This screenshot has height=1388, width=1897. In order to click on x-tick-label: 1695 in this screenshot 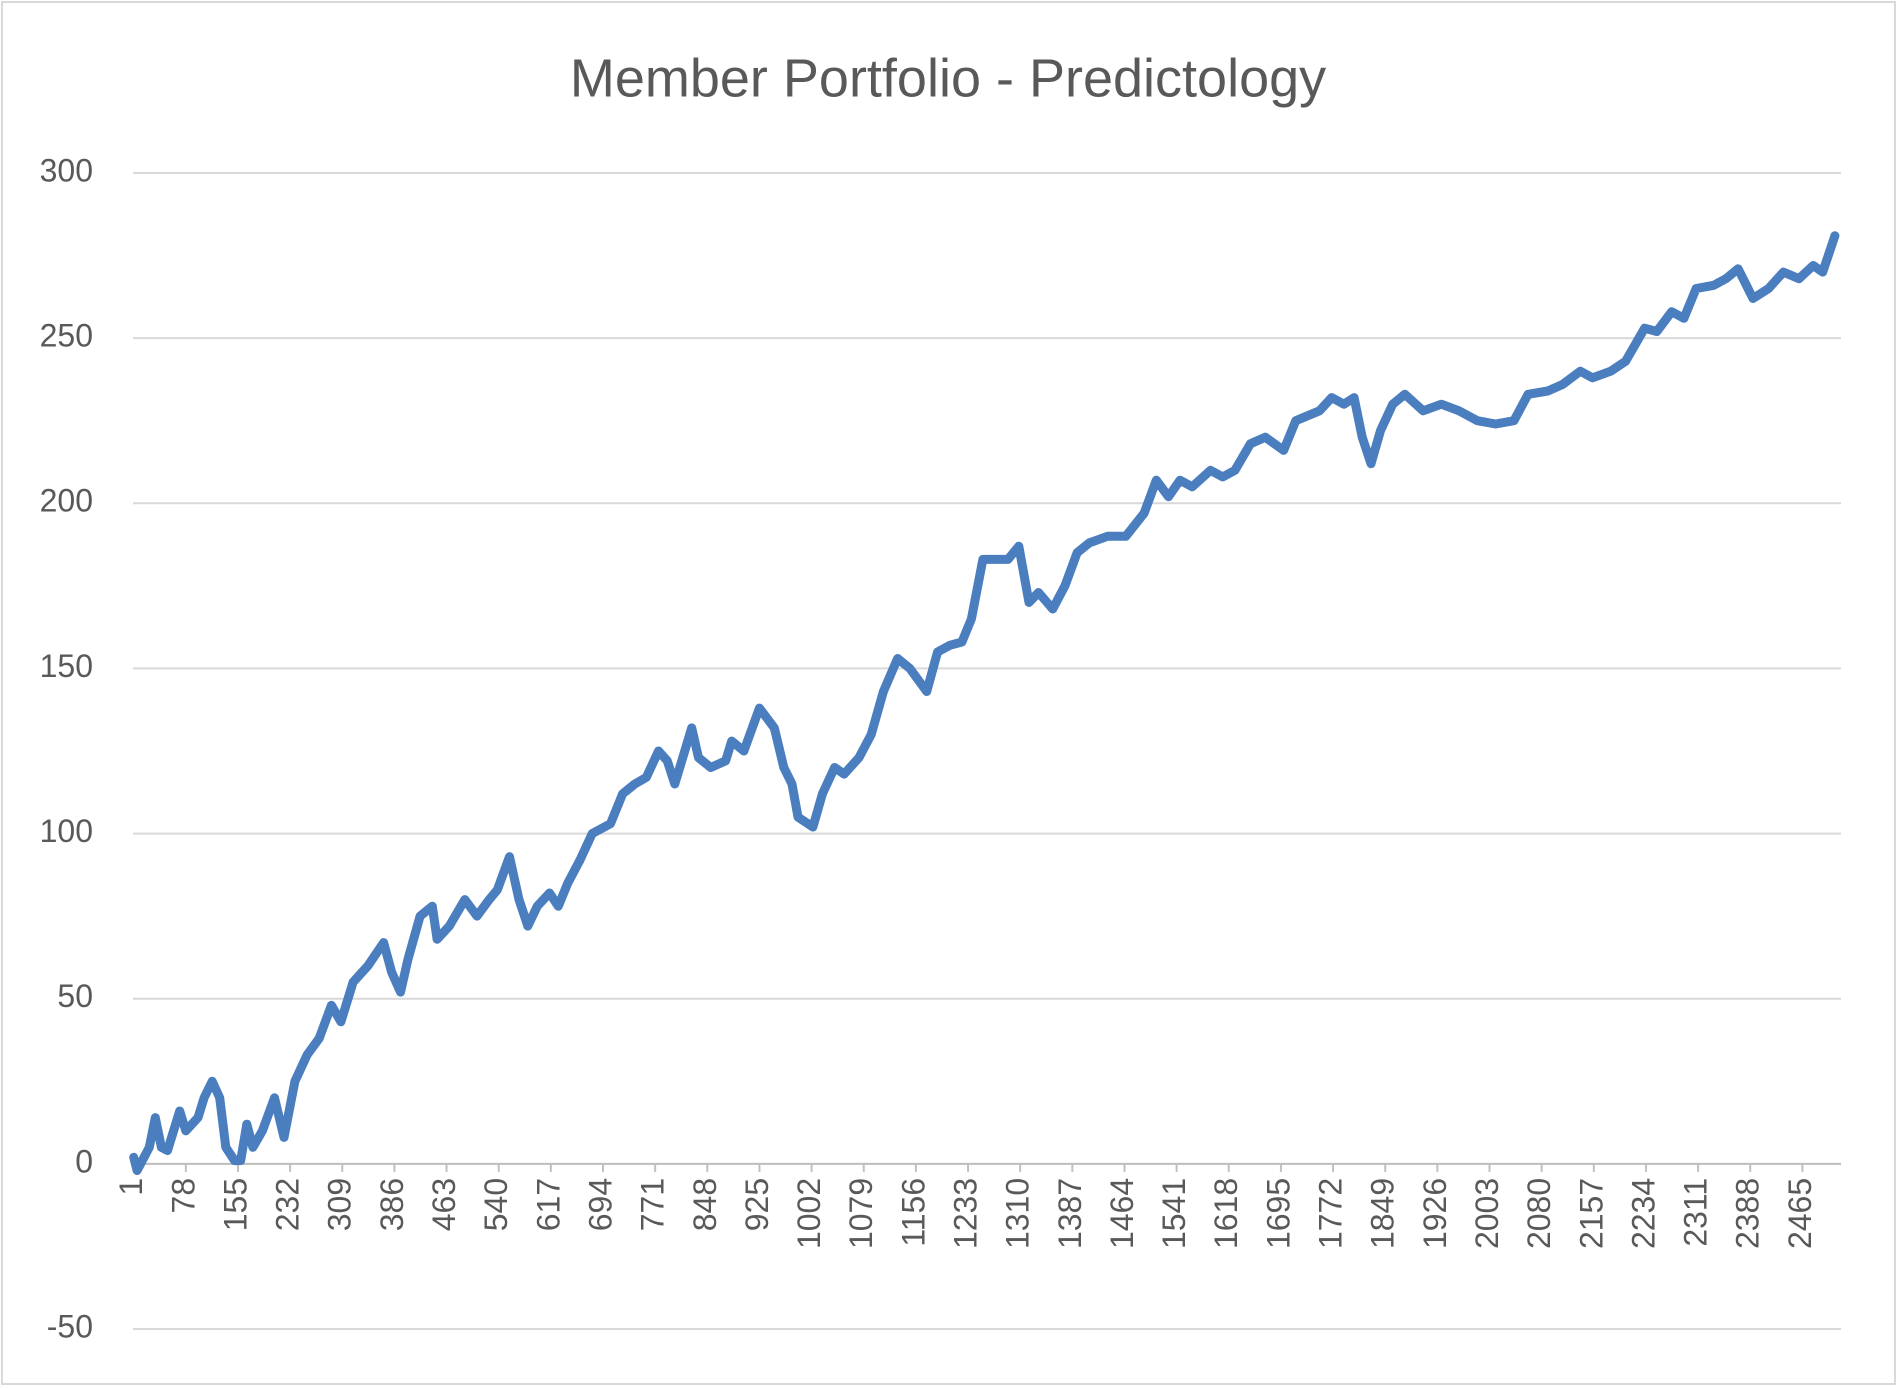, I will do `click(1278, 1213)`.